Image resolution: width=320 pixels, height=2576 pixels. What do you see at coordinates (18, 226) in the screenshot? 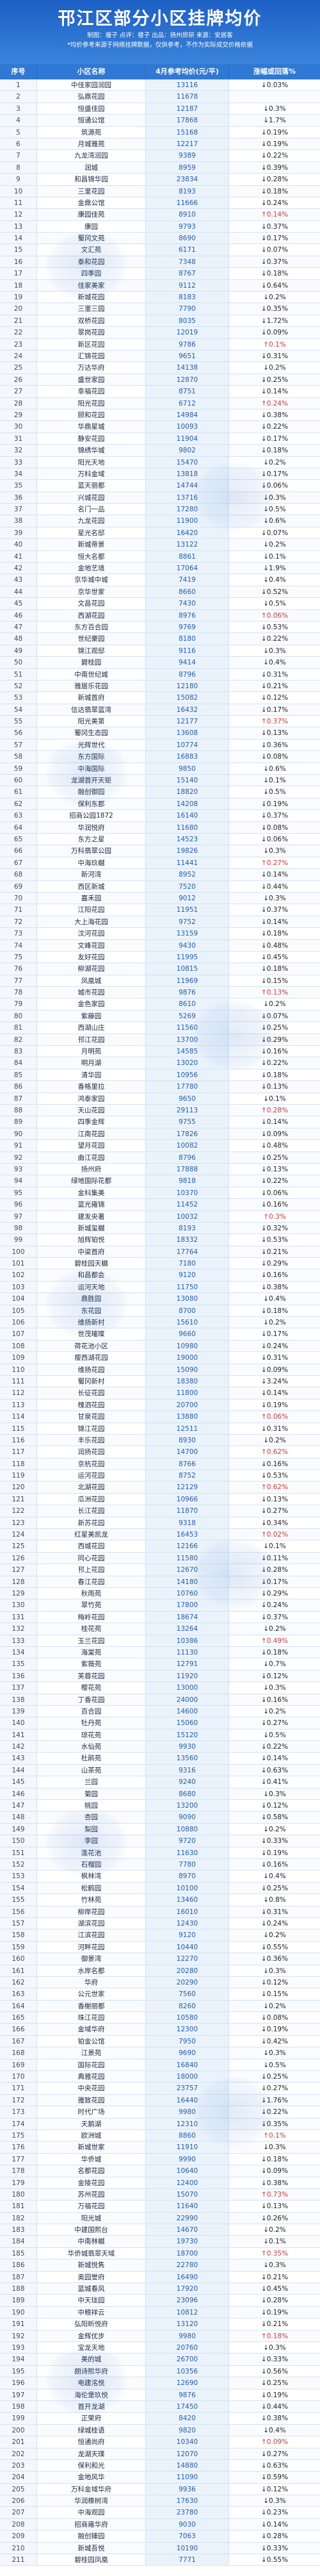
I see `row-number-cell: 13` at bounding box center [18, 226].